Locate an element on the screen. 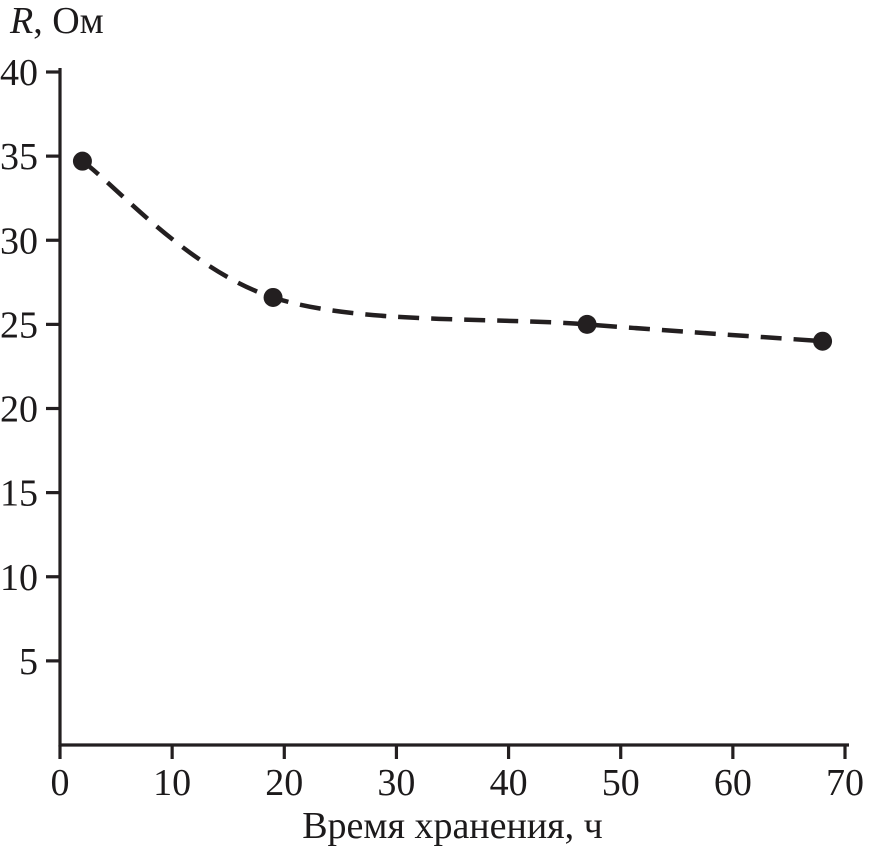 The height and width of the screenshot is (854, 872). x-axis-tick-label: 0 is located at coordinates (60, 783).